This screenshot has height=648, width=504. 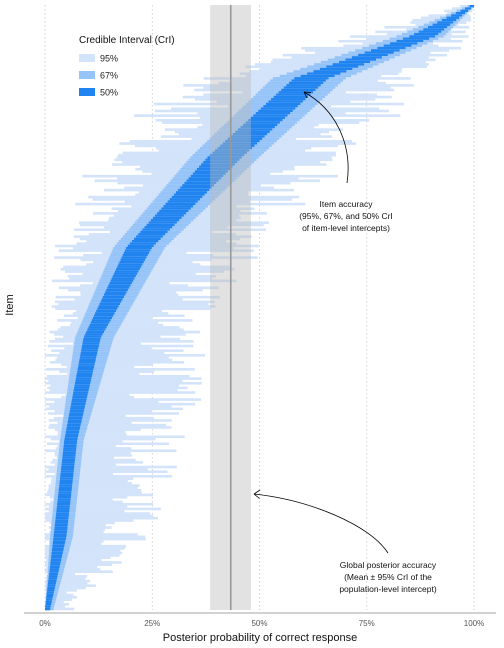 I want to click on item-arrowhead, so click(x=307, y=95).